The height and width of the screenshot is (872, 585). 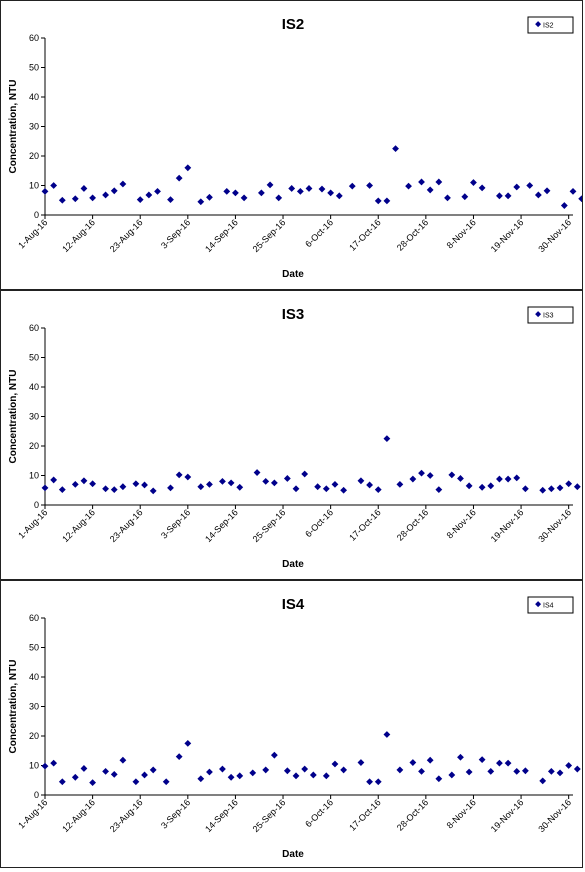 What do you see at coordinates (78, 235) in the screenshot?
I see `x-tick-label: 12-Aug-16` at bounding box center [78, 235].